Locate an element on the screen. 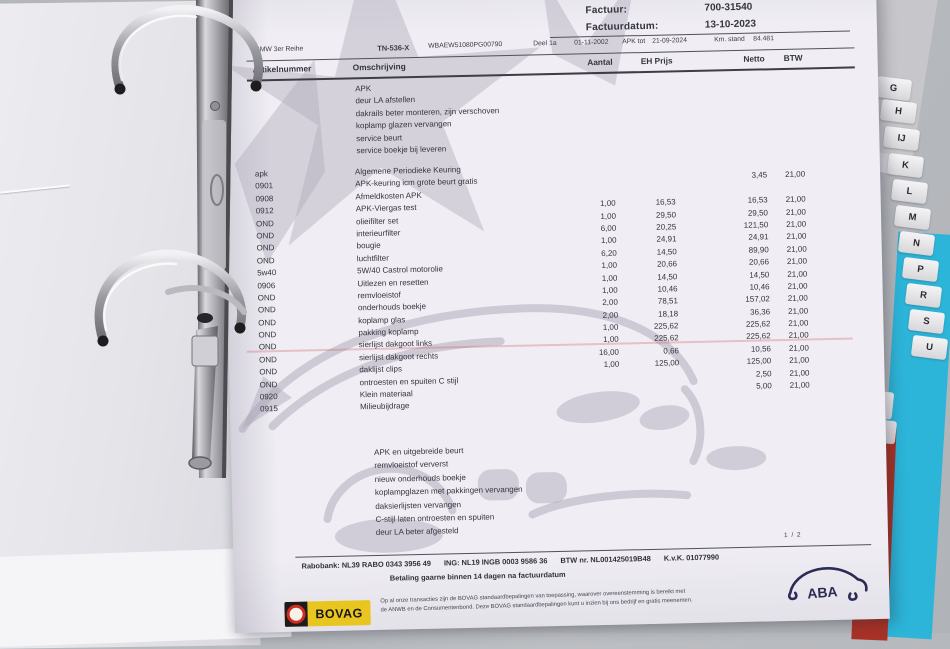 The width and height of the screenshot is (950, 649). item-nr: 0915 is located at coordinates (269, 409).